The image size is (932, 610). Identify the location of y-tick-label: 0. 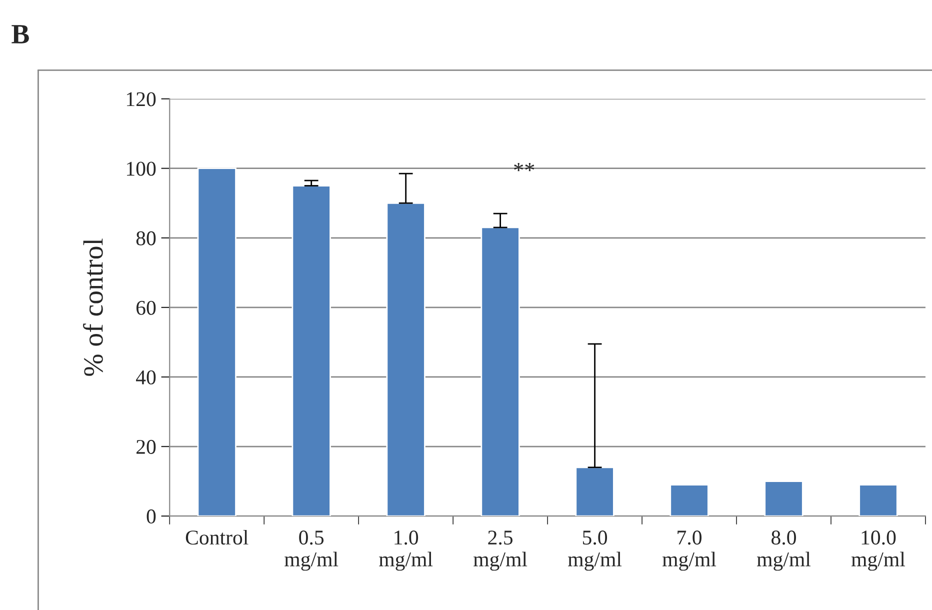
(151, 516).